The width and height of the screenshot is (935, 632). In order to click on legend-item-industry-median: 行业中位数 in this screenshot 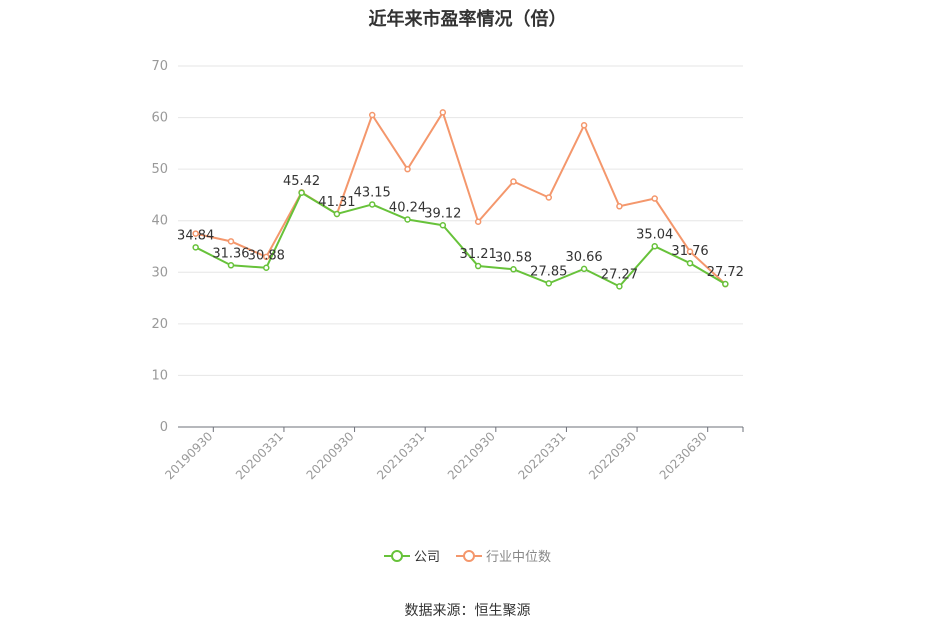, I will do `click(503, 555)`.